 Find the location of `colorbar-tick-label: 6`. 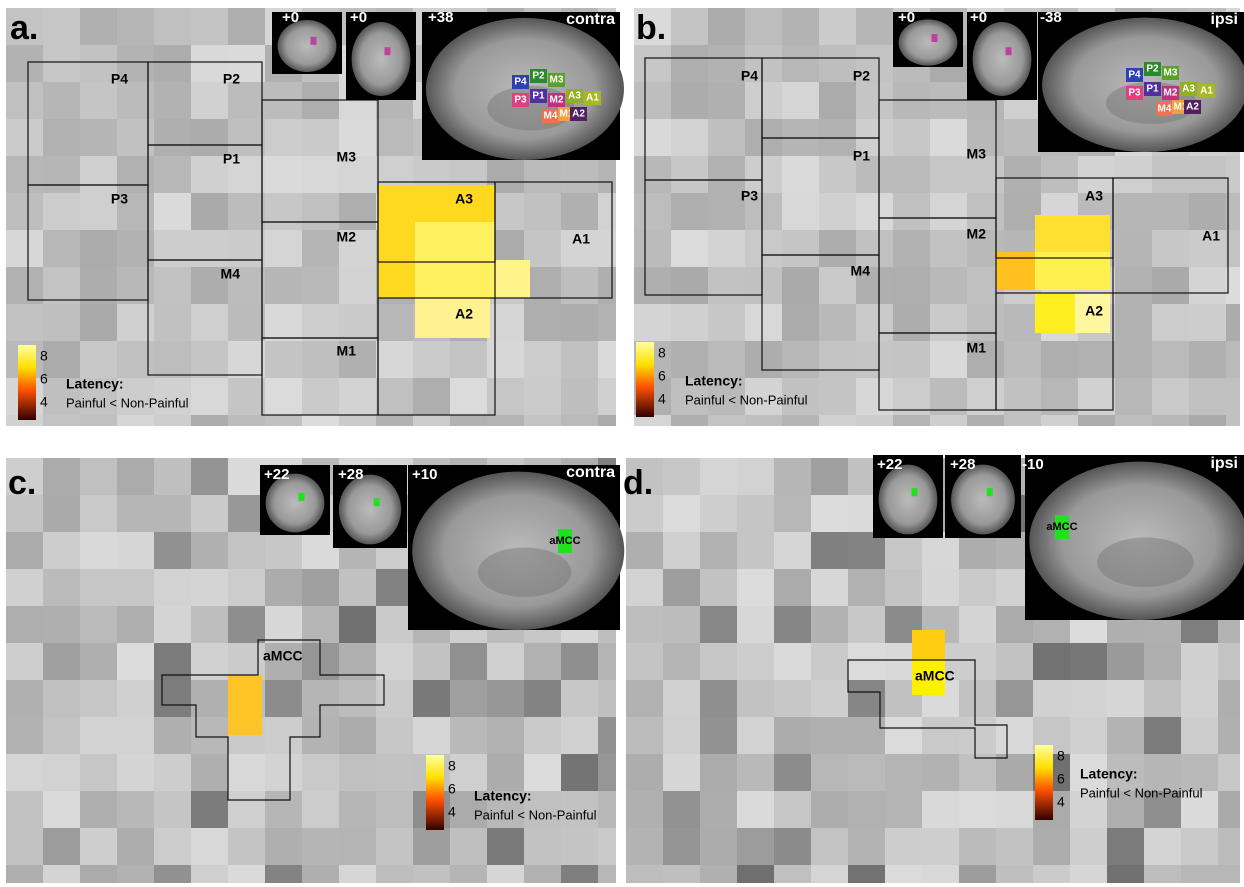

colorbar-tick-label: 6 is located at coordinates (1061, 779).